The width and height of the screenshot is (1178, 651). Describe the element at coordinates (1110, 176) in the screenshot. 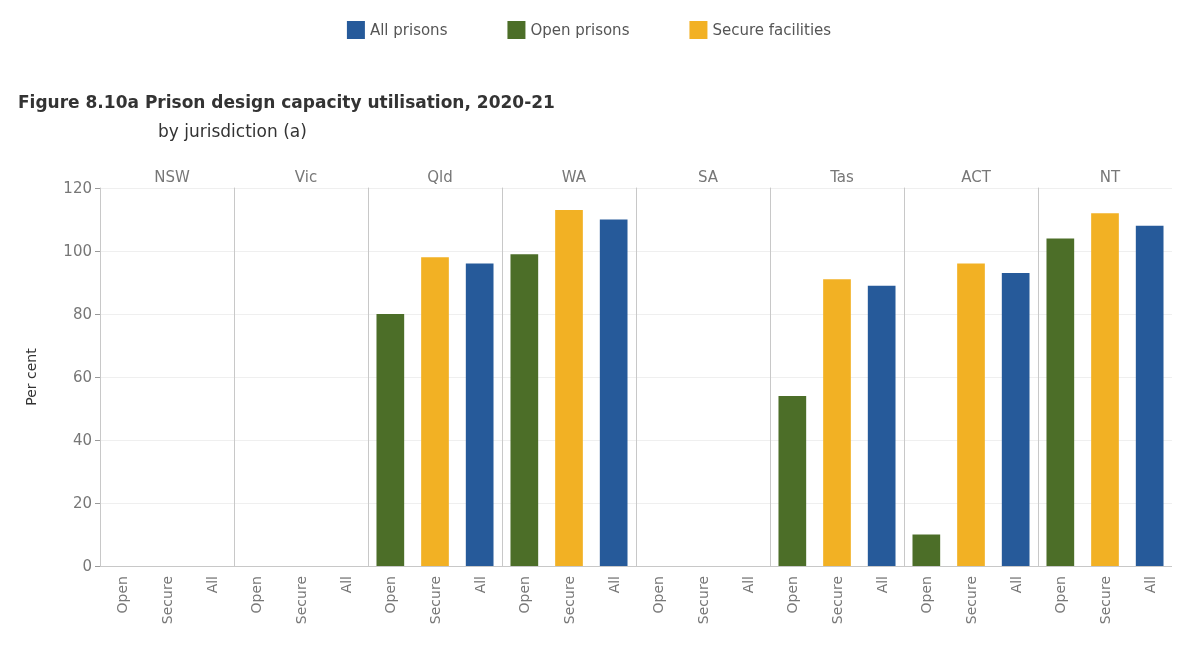

I see `chart-title: NT` at that location.